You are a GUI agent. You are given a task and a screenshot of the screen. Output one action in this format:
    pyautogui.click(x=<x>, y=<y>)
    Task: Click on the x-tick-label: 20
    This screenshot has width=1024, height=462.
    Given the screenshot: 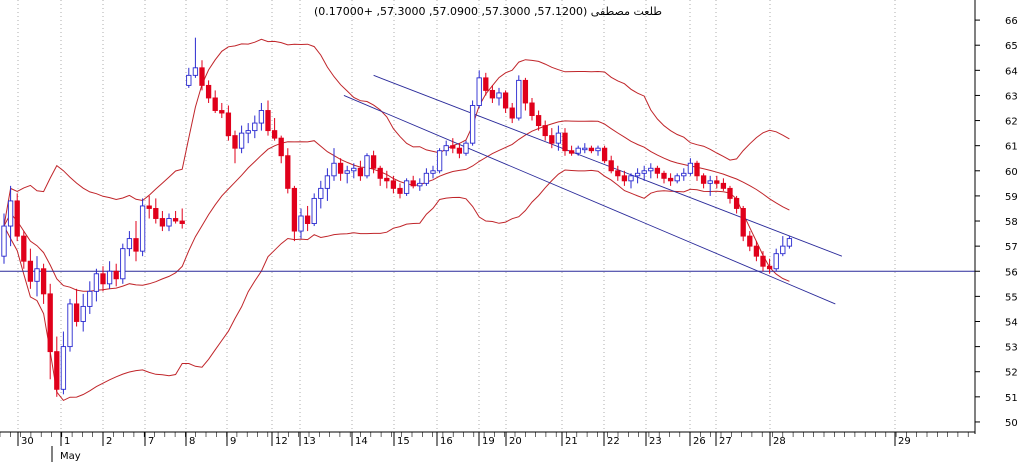 What is the action you would take?
    pyautogui.click(x=515, y=441)
    